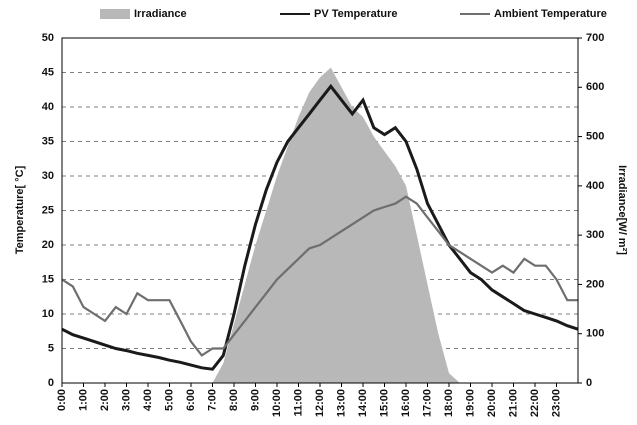 The width and height of the screenshot is (637, 425). I want to click on x-tick-label: 1:00, so click(83, 400).